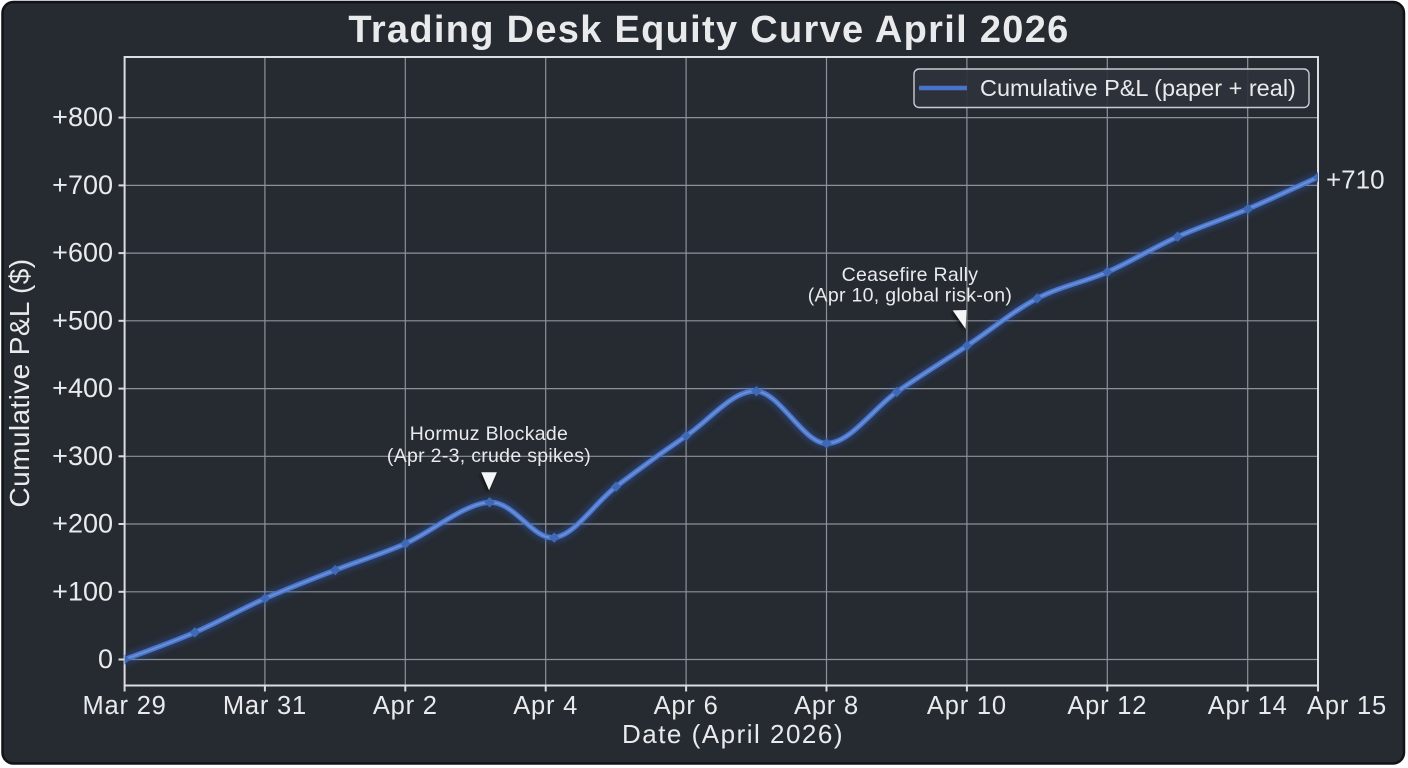 The height and width of the screenshot is (768, 1408). What do you see at coordinates (82, 591) in the screenshot?
I see `svg-text: +100` at bounding box center [82, 591].